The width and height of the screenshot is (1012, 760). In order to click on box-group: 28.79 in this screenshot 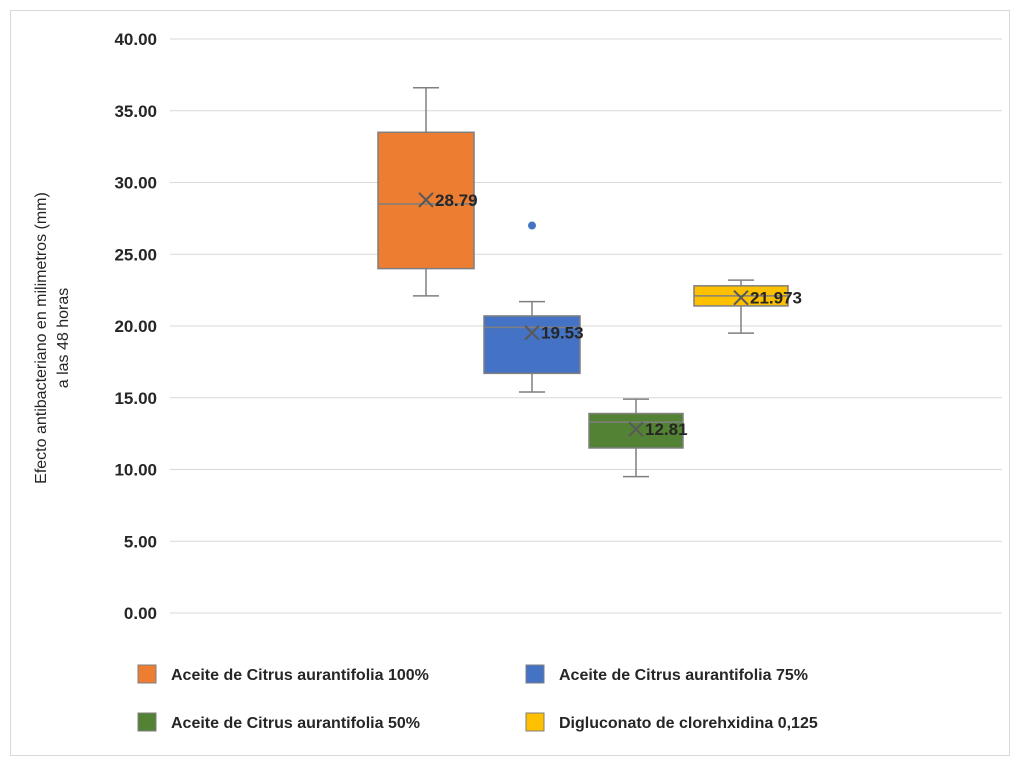, I will do `click(427, 192)`.